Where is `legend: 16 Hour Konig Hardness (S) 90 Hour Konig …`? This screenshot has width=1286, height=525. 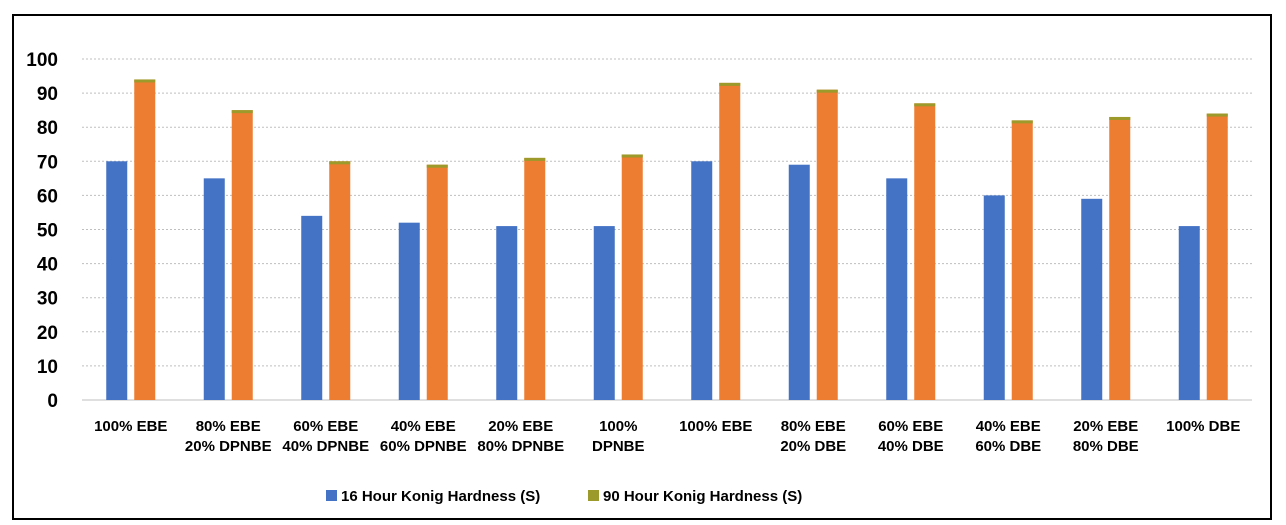 legend: 16 Hour Konig Hardness (S) 90 Hour Konig … is located at coordinates (564, 496).